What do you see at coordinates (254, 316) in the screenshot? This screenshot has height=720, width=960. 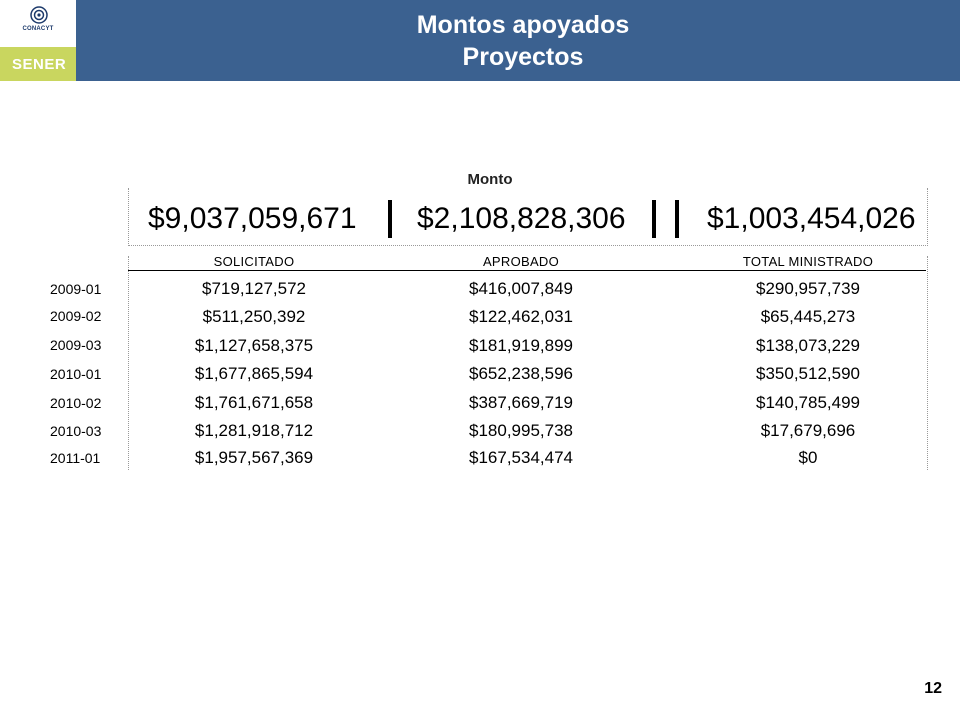 I see `cell-solicitado: $511,250,392` at bounding box center [254, 316].